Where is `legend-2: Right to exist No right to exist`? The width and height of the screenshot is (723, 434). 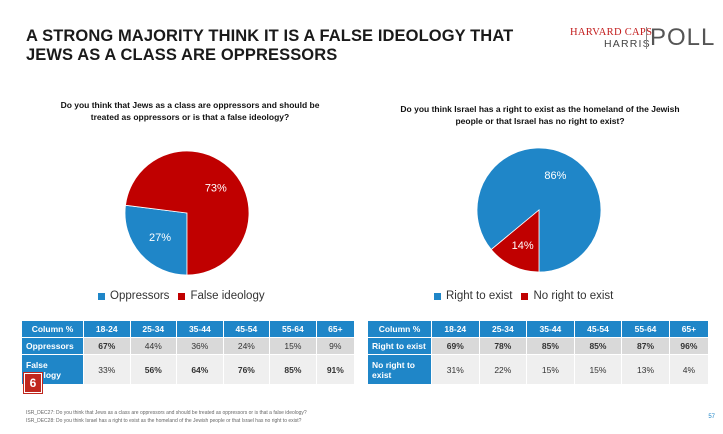
legend-2: Right to exist No right to exist is located at coordinates (523, 296).